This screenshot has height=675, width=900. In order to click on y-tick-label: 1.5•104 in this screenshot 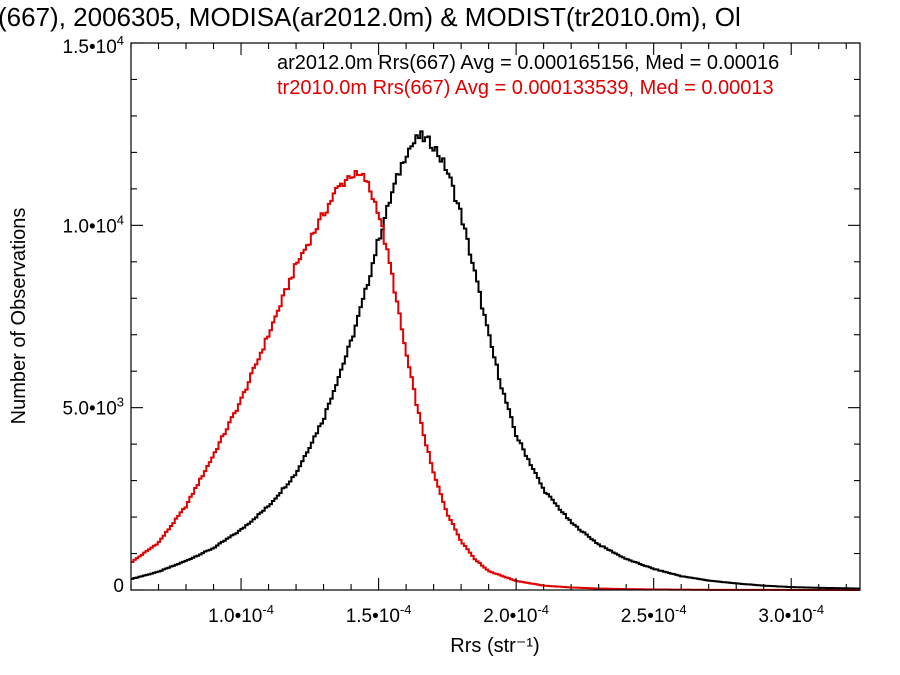, I will do `click(93, 45)`.